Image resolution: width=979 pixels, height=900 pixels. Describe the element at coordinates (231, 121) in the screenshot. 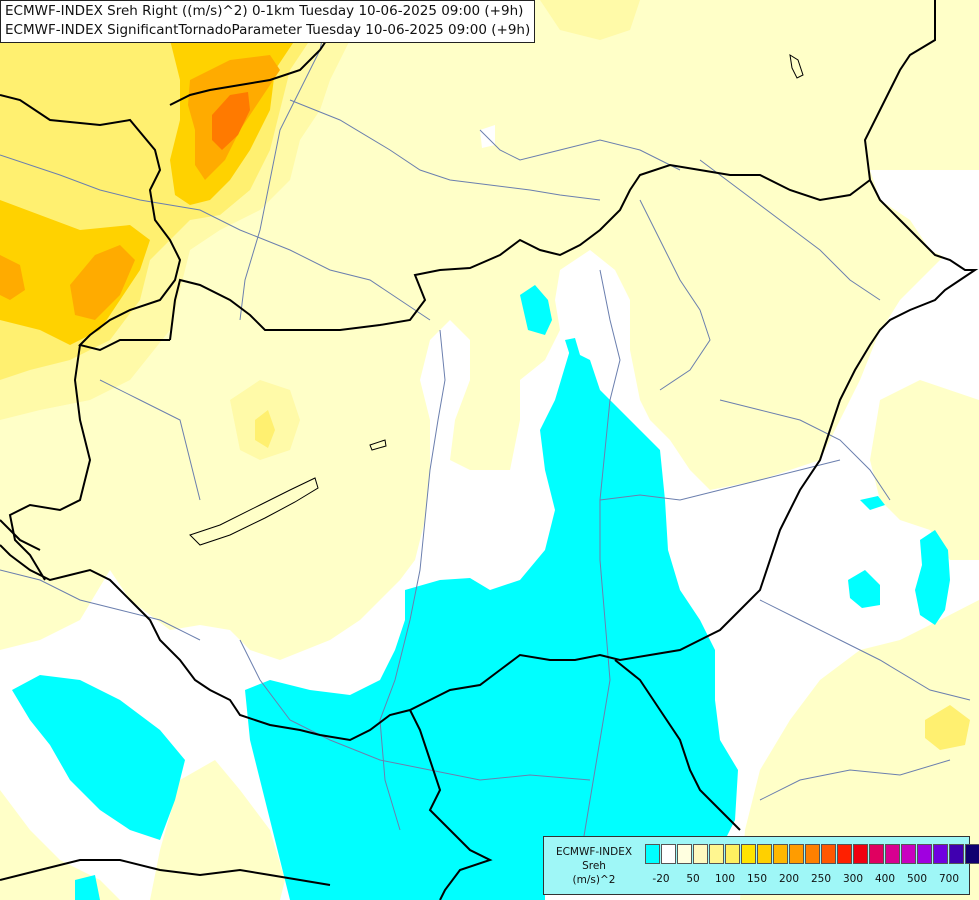

I see `srh-field-deep-orange` at that location.